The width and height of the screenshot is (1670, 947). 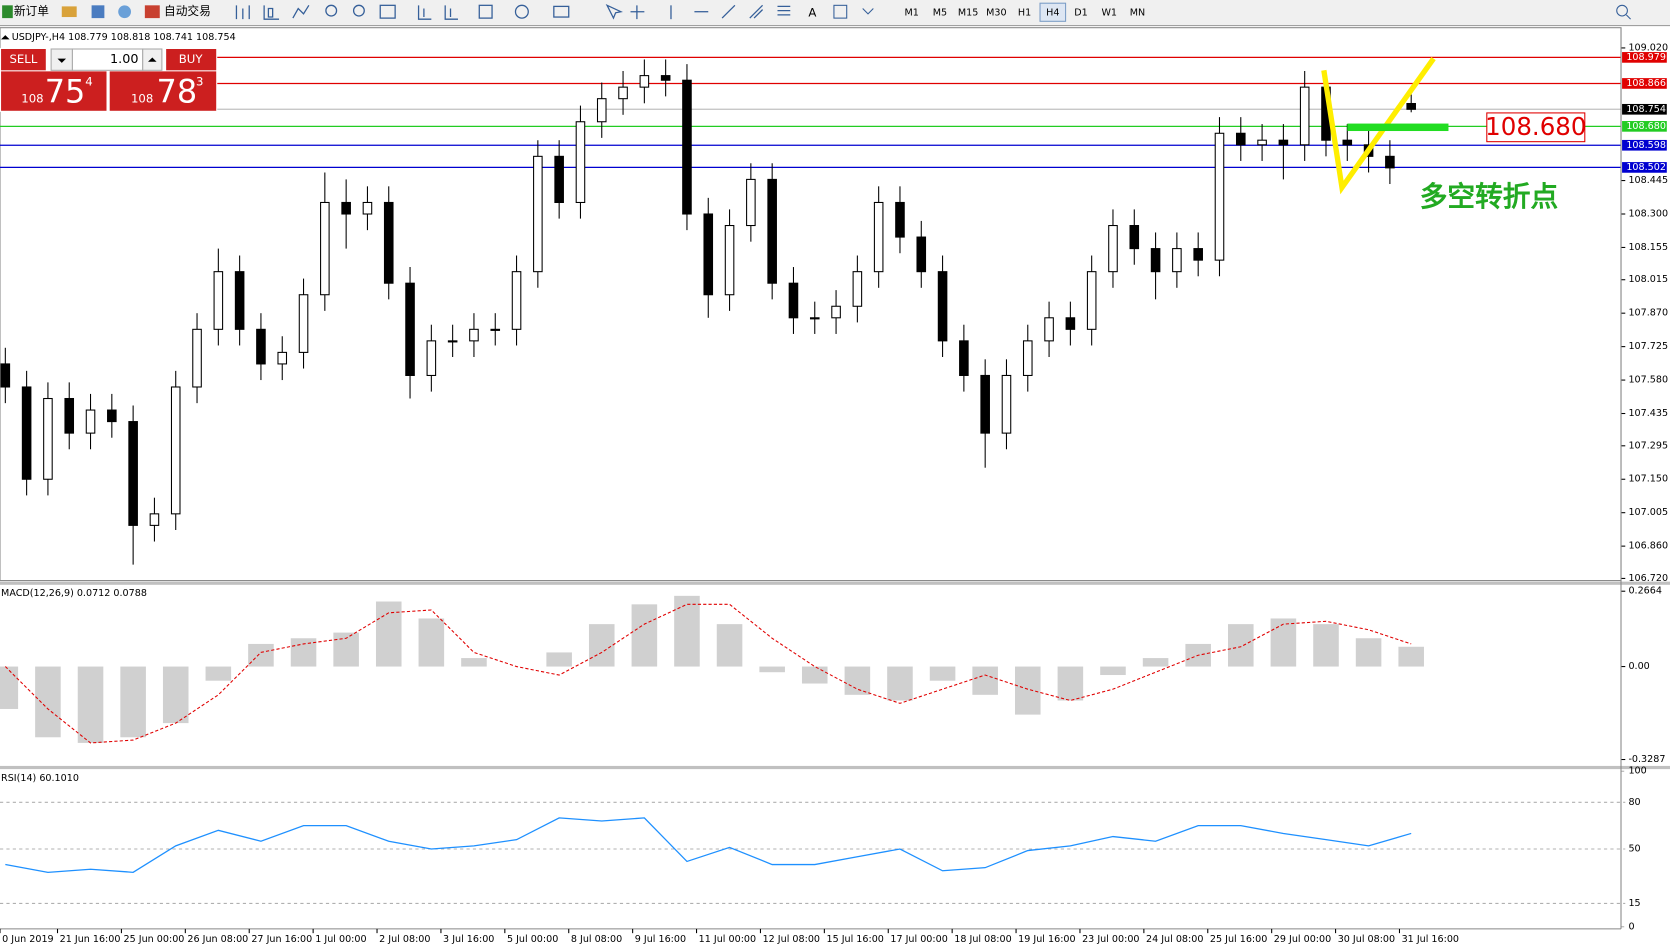 What do you see at coordinates (1648, 413) in the screenshot?
I see `price-tick-label: 107.435` at bounding box center [1648, 413].